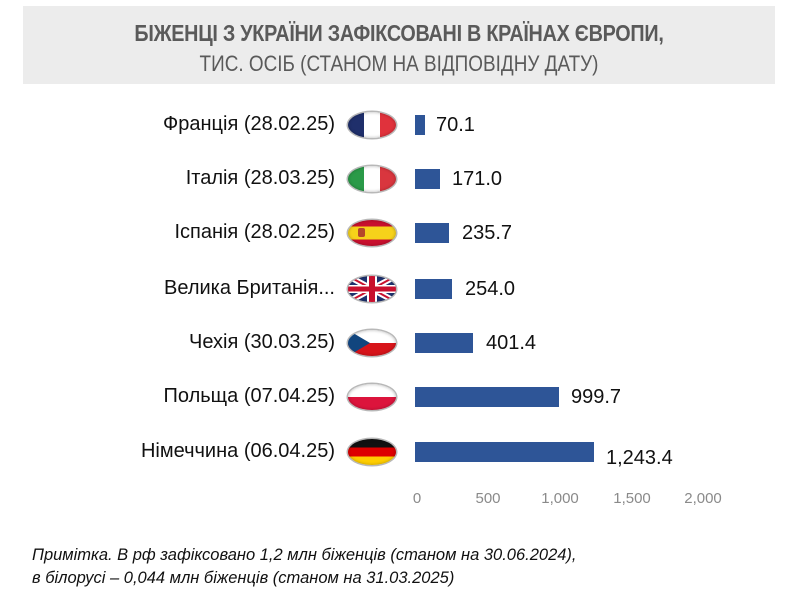 Image resolution: width=800 pixels, height=591 pixels. Describe the element at coordinates (487, 233) in the screenshot. I see `value-label: 235.7` at that location.